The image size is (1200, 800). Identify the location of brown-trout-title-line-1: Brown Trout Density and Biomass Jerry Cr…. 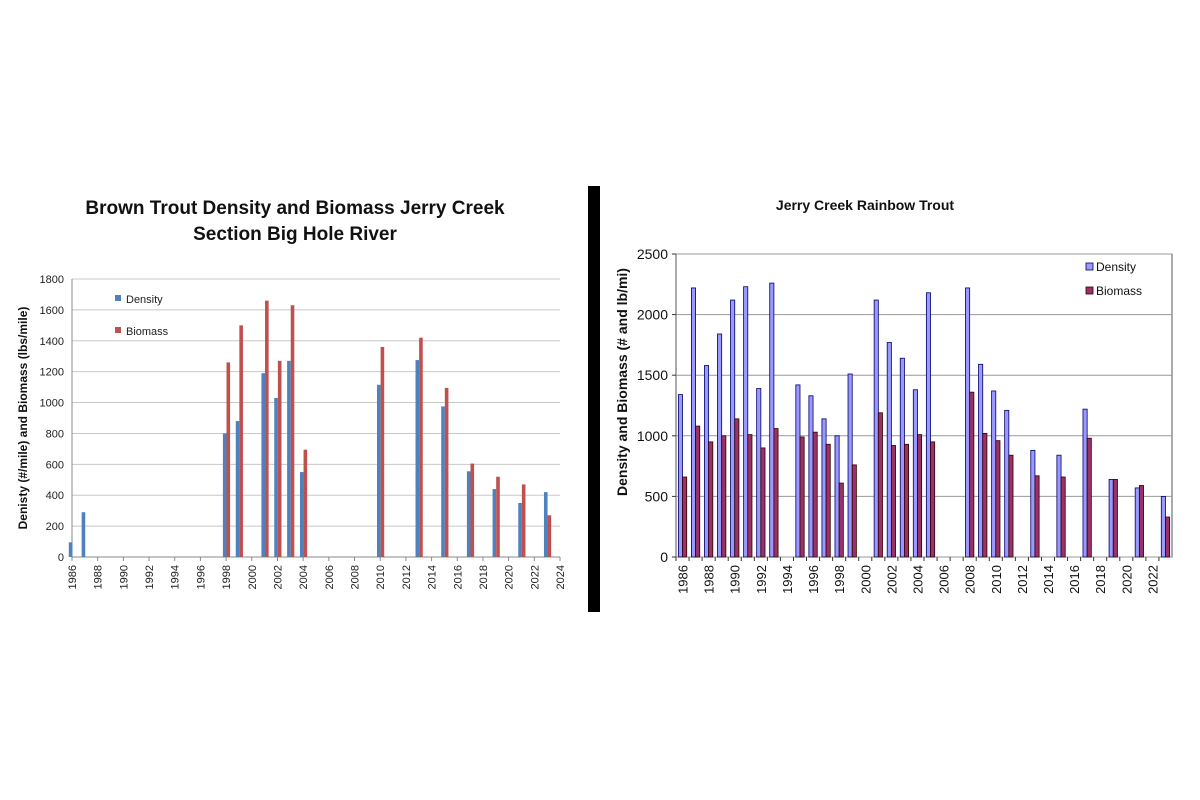
(295, 208).